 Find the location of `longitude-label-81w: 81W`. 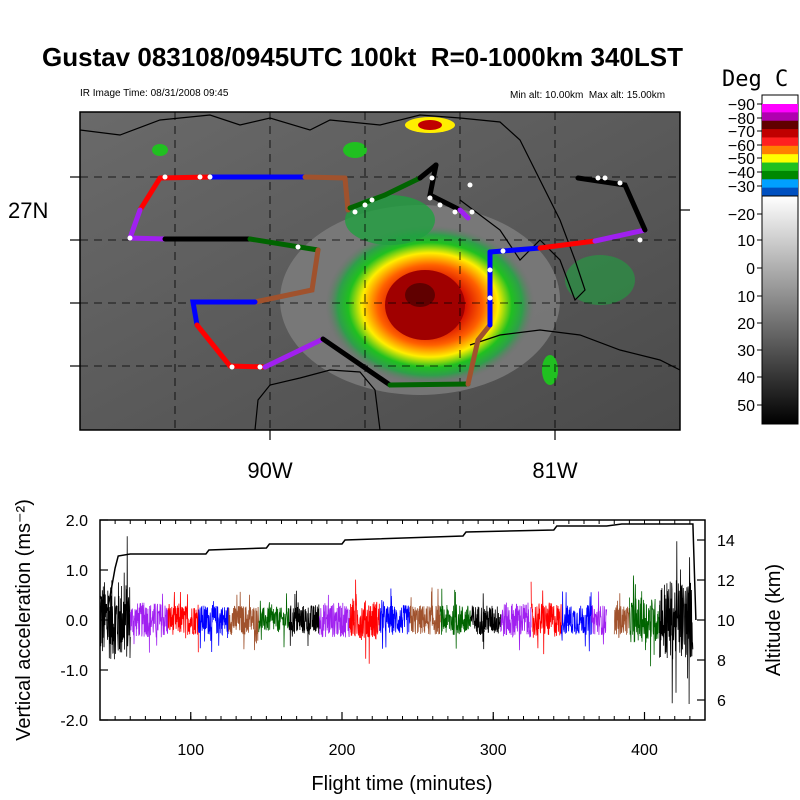

longitude-label-81w: 81W is located at coordinates (554, 470).